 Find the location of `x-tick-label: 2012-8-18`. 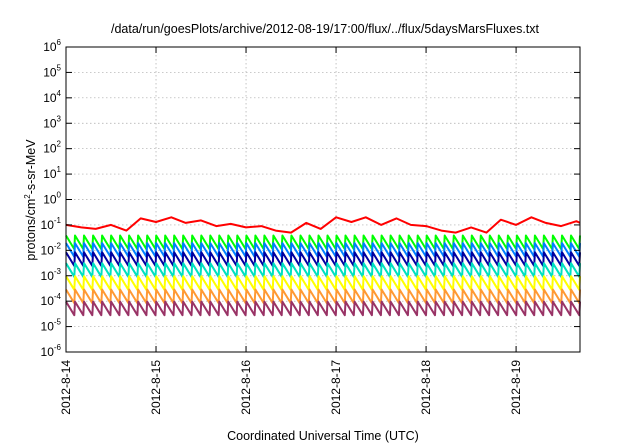

x-tick-label: 2012-8-18 is located at coordinates (426, 387).